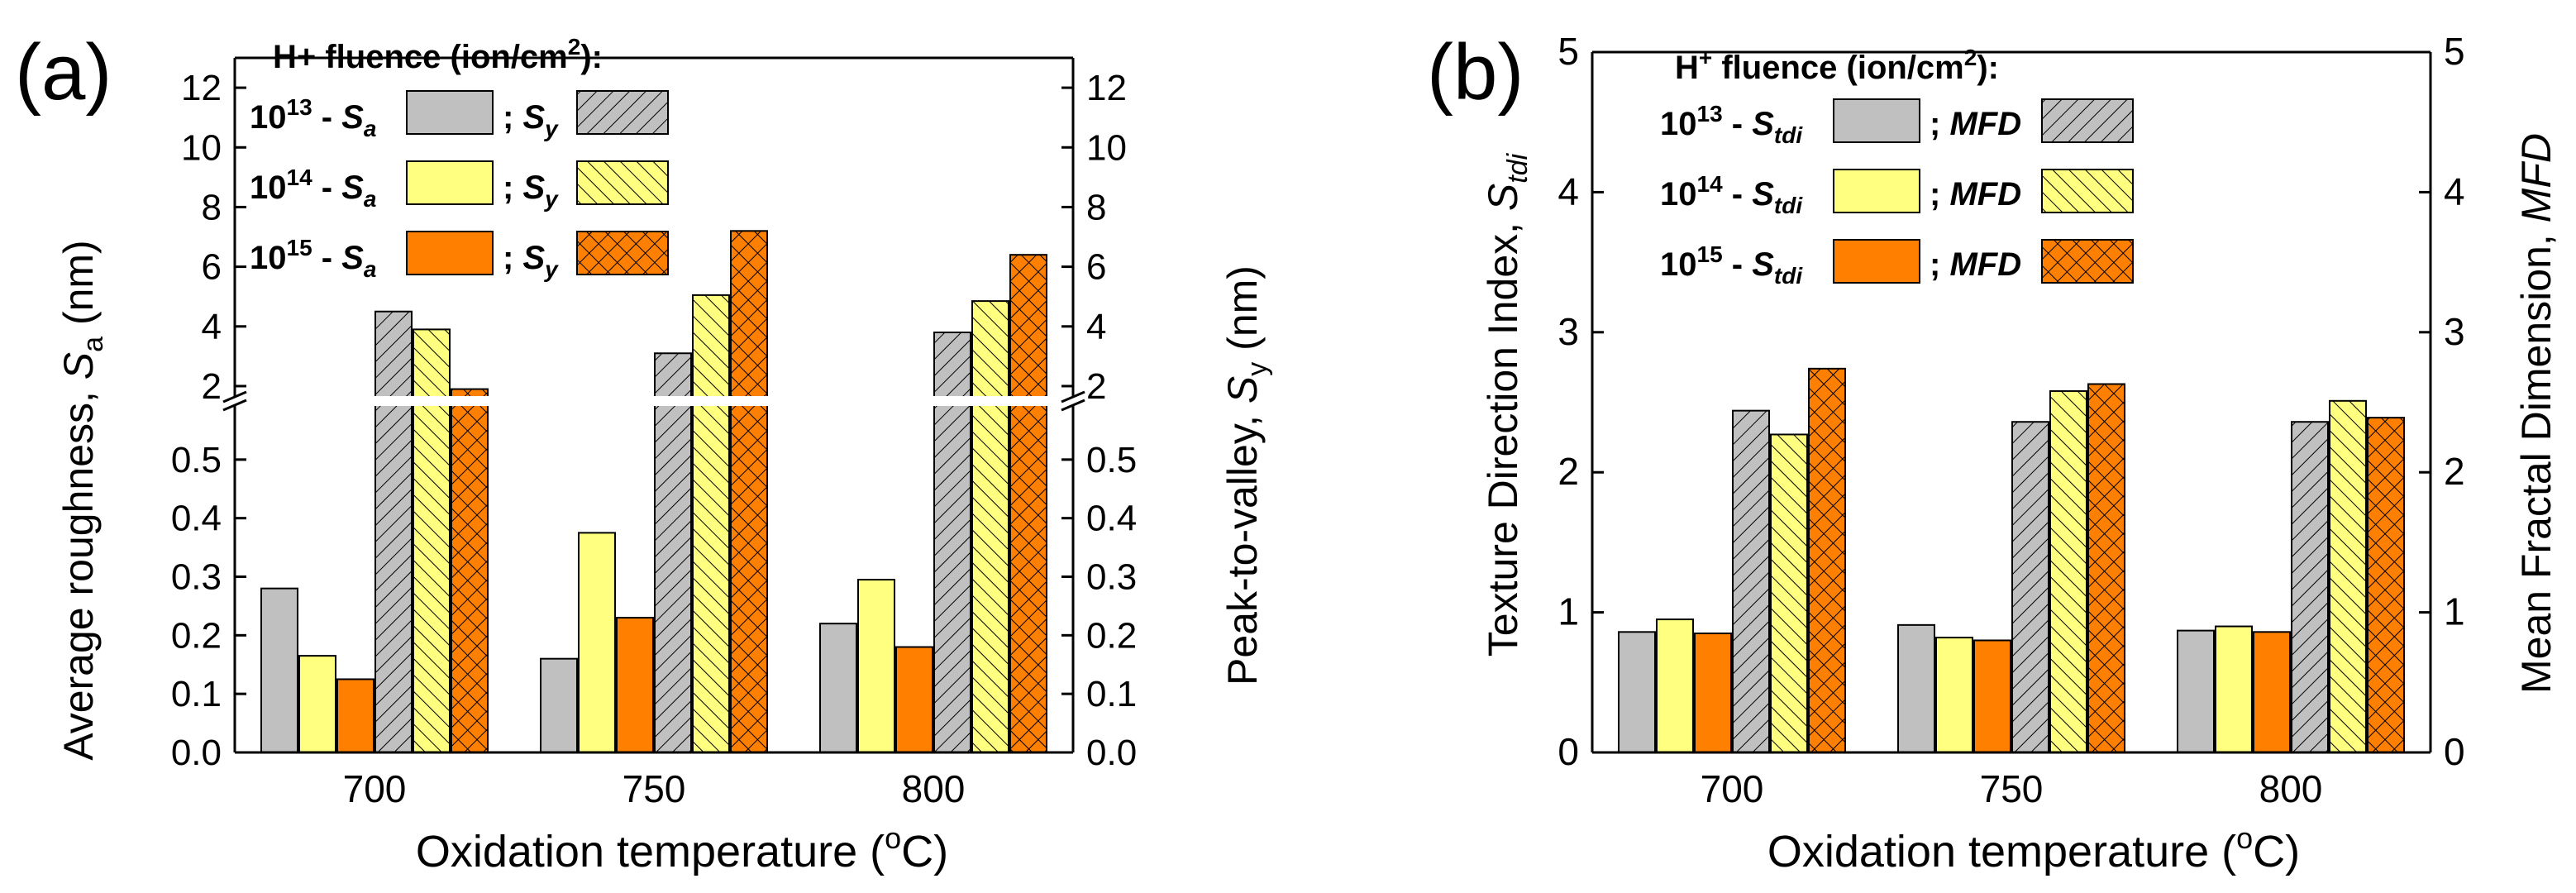  I want to click on y-tick-label: 0.4, so click(196, 519).